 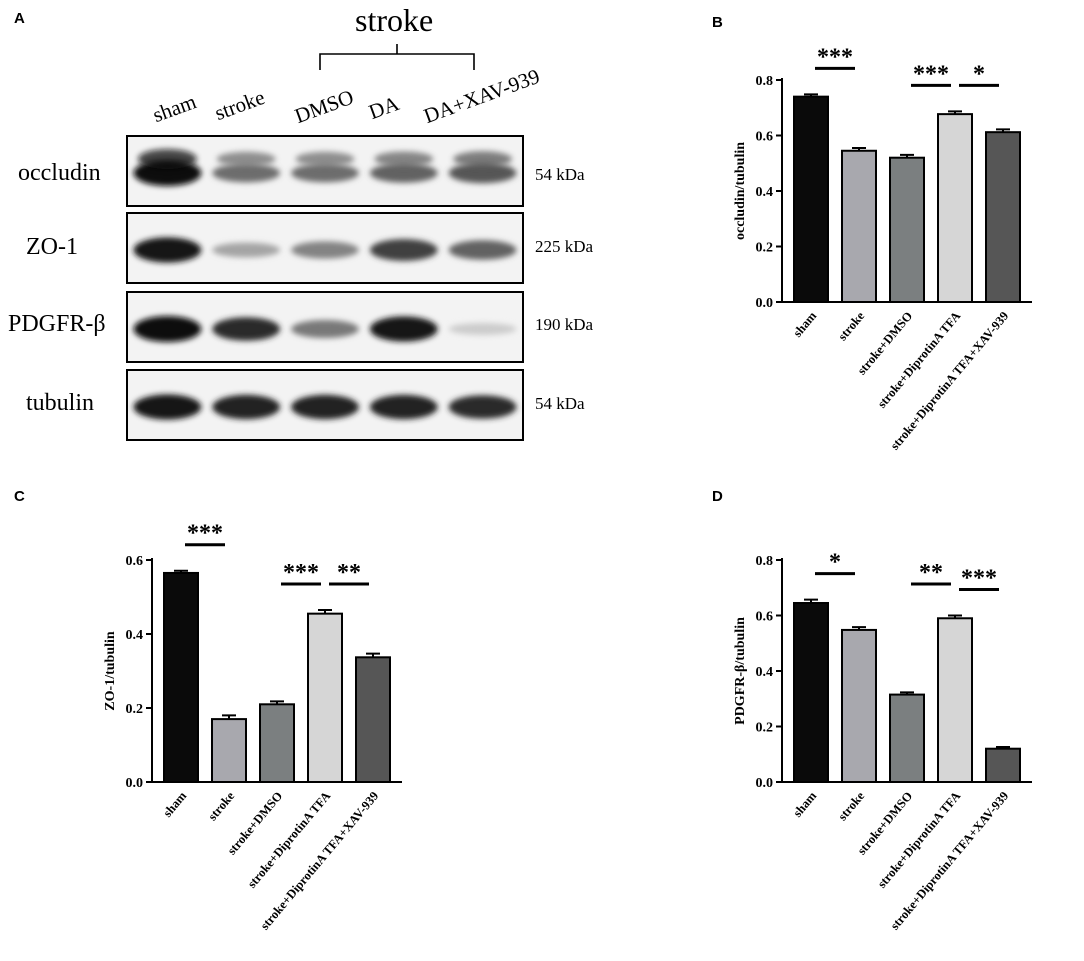 I want to click on lane-label-da-xav: DA+XAV-939, so click(x=481, y=96).